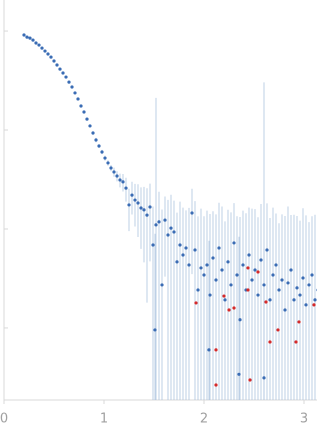 This screenshot has height=437, width=320. I want to click on x-tick-label: 0, so click(4, 419).